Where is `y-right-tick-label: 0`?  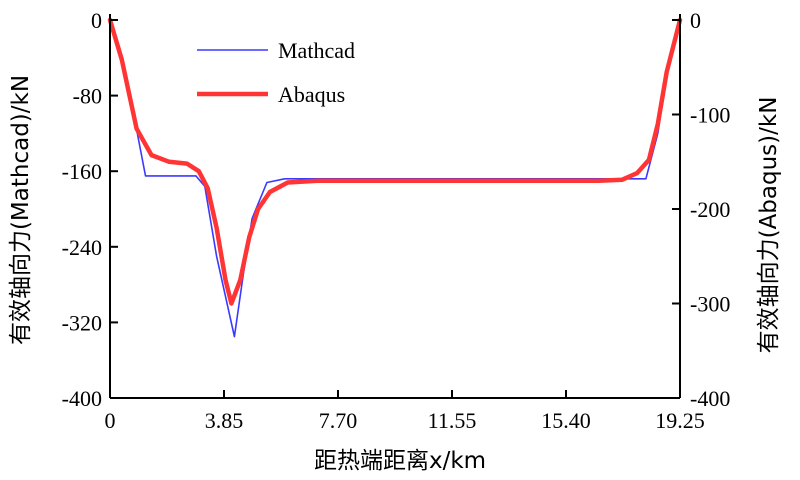 y-right-tick-label: 0 is located at coordinates (695, 20).